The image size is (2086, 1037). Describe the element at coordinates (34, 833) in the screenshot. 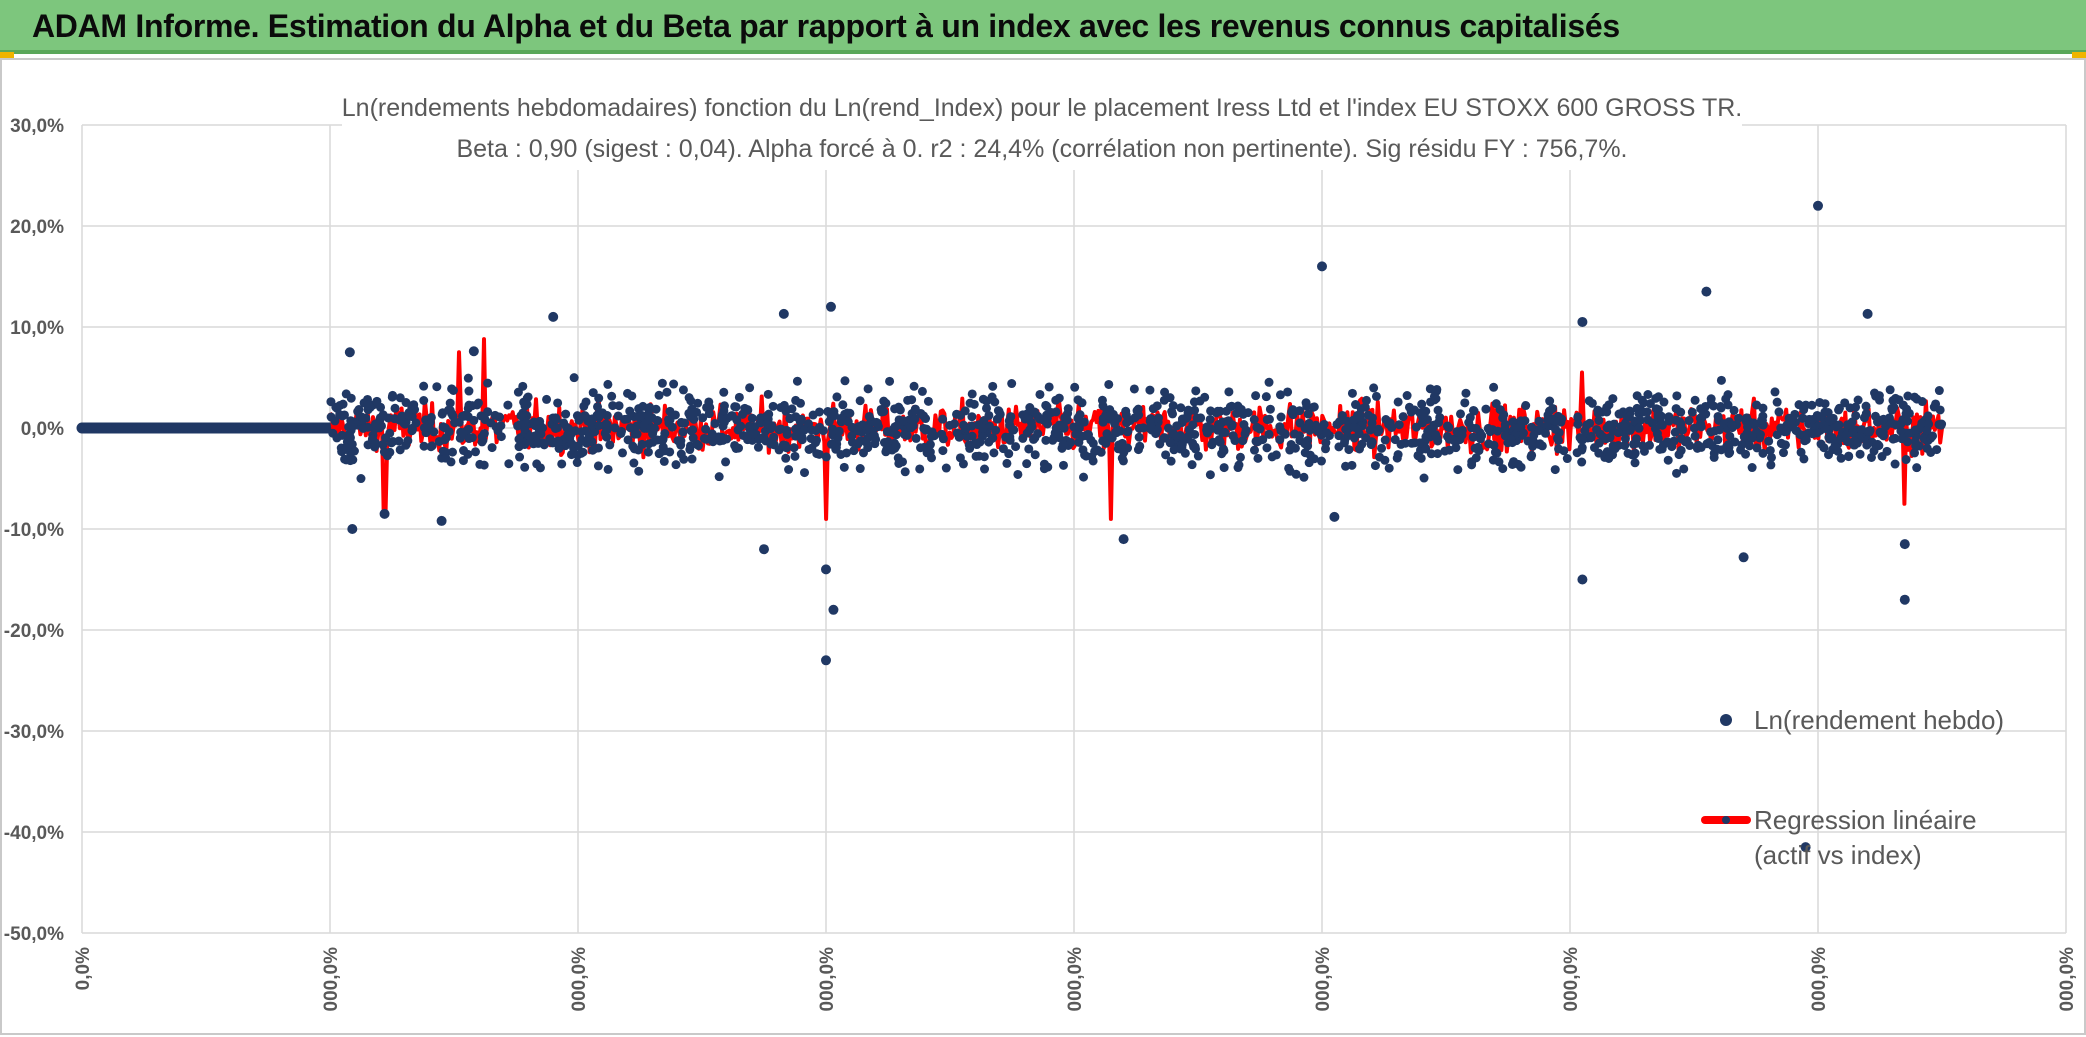

I see `y-tick-label: -40,0%` at that location.